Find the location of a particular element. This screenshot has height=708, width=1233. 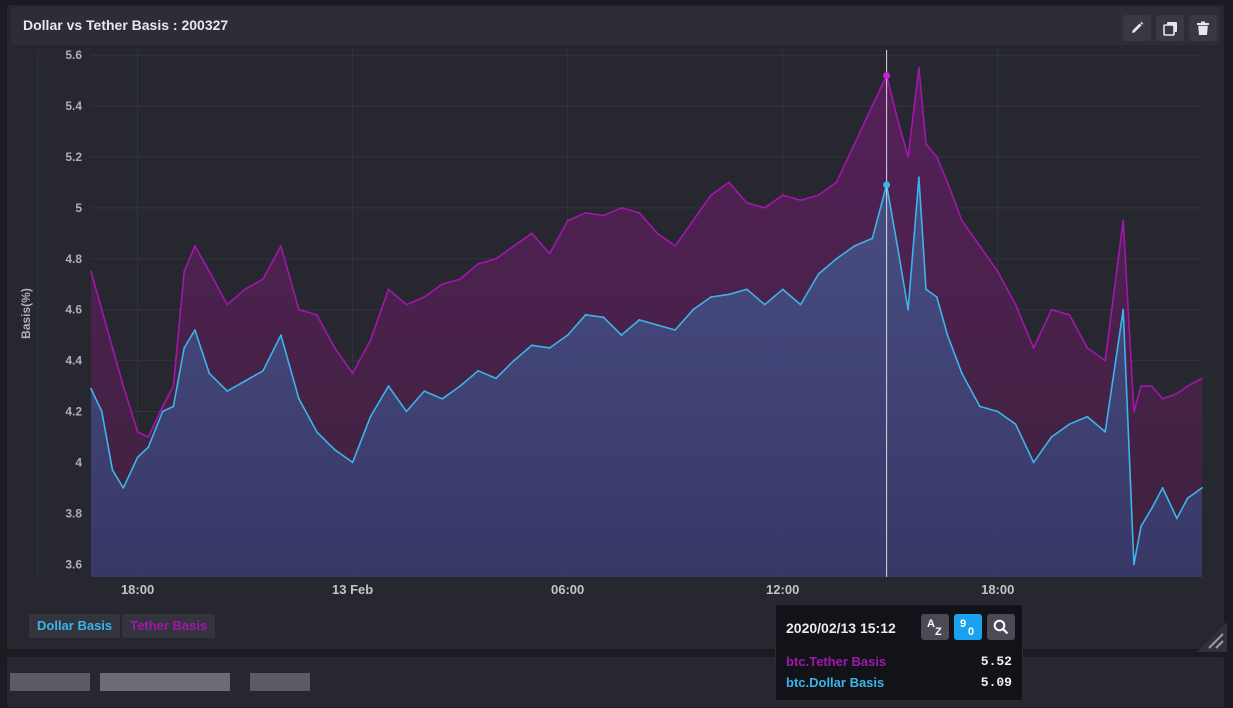

x-tick-label: 18:00 is located at coordinates (137, 589).